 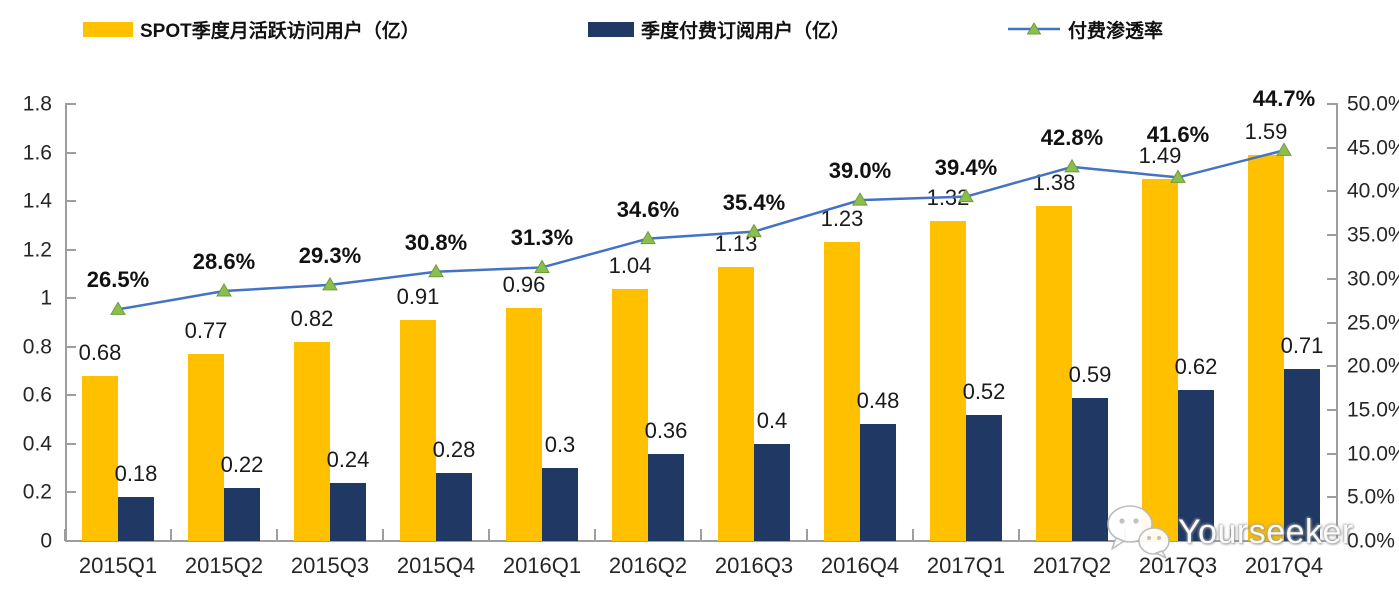 What do you see at coordinates (948, 197) in the screenshot?
I see `bar-mau-value-label: 1.32` at bounding box center [948, 197].